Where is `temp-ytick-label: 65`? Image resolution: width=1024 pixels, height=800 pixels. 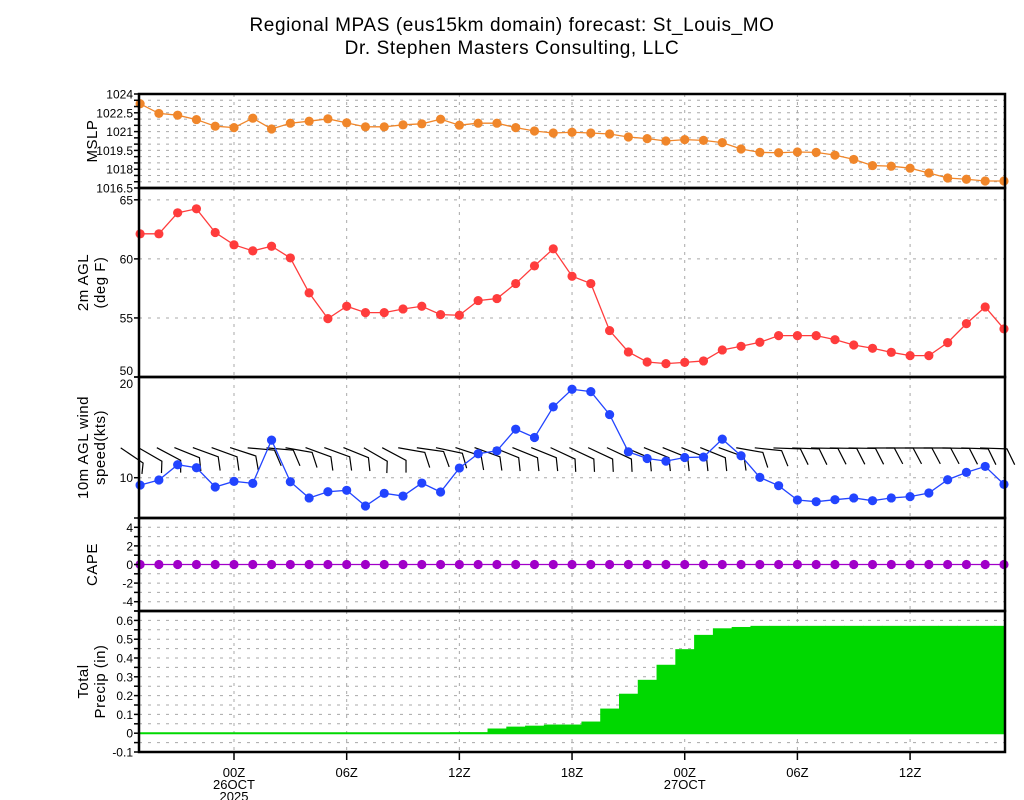
temp-ytick-label: 65 is located at coordinates (127, 200).